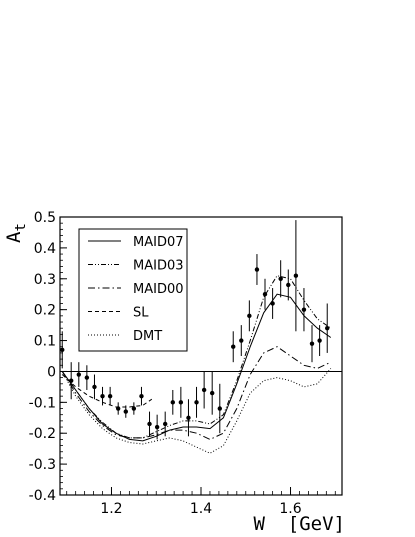 This screenshot has height=537, width=415. I want to click on y-tick-label: 0.1, so click(45, 342).